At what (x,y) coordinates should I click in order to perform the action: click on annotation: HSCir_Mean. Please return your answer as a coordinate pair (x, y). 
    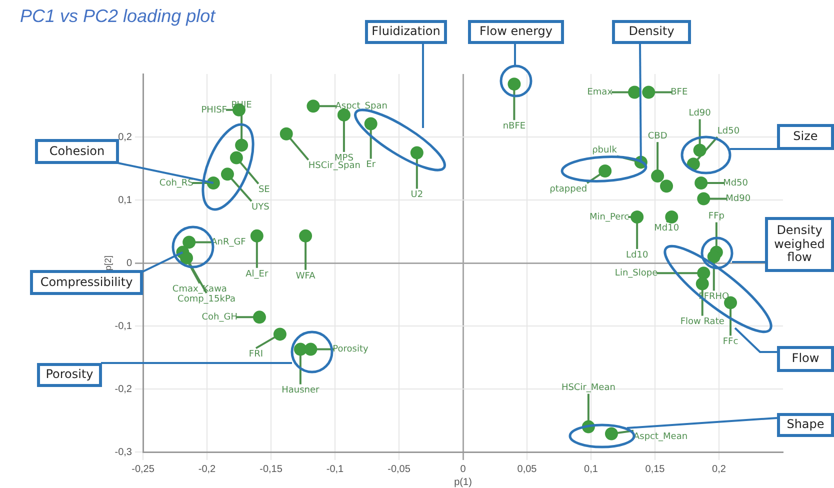
    Looking at the image, I should click on (588, 388).